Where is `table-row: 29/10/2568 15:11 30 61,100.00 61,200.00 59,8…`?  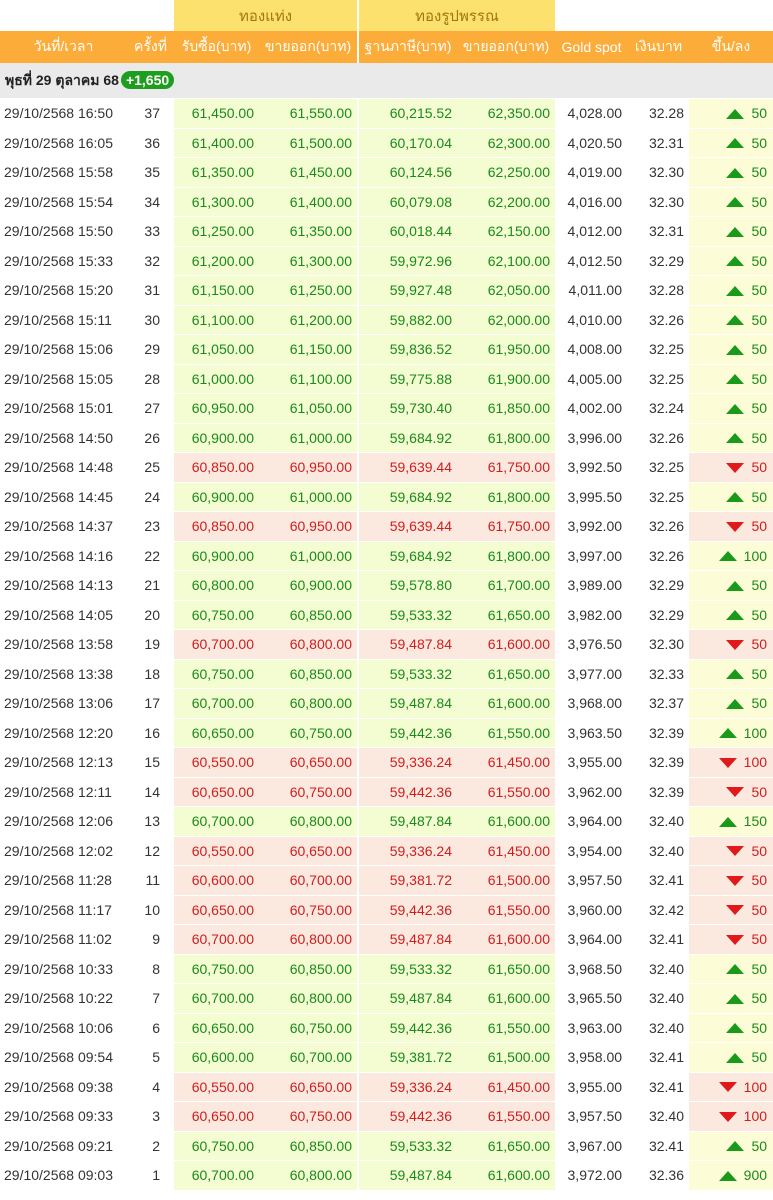
table-row: 29/10/2568 15:11 30 61,100.00 61,200.00 59,8… is located at coordinates (386, 319).